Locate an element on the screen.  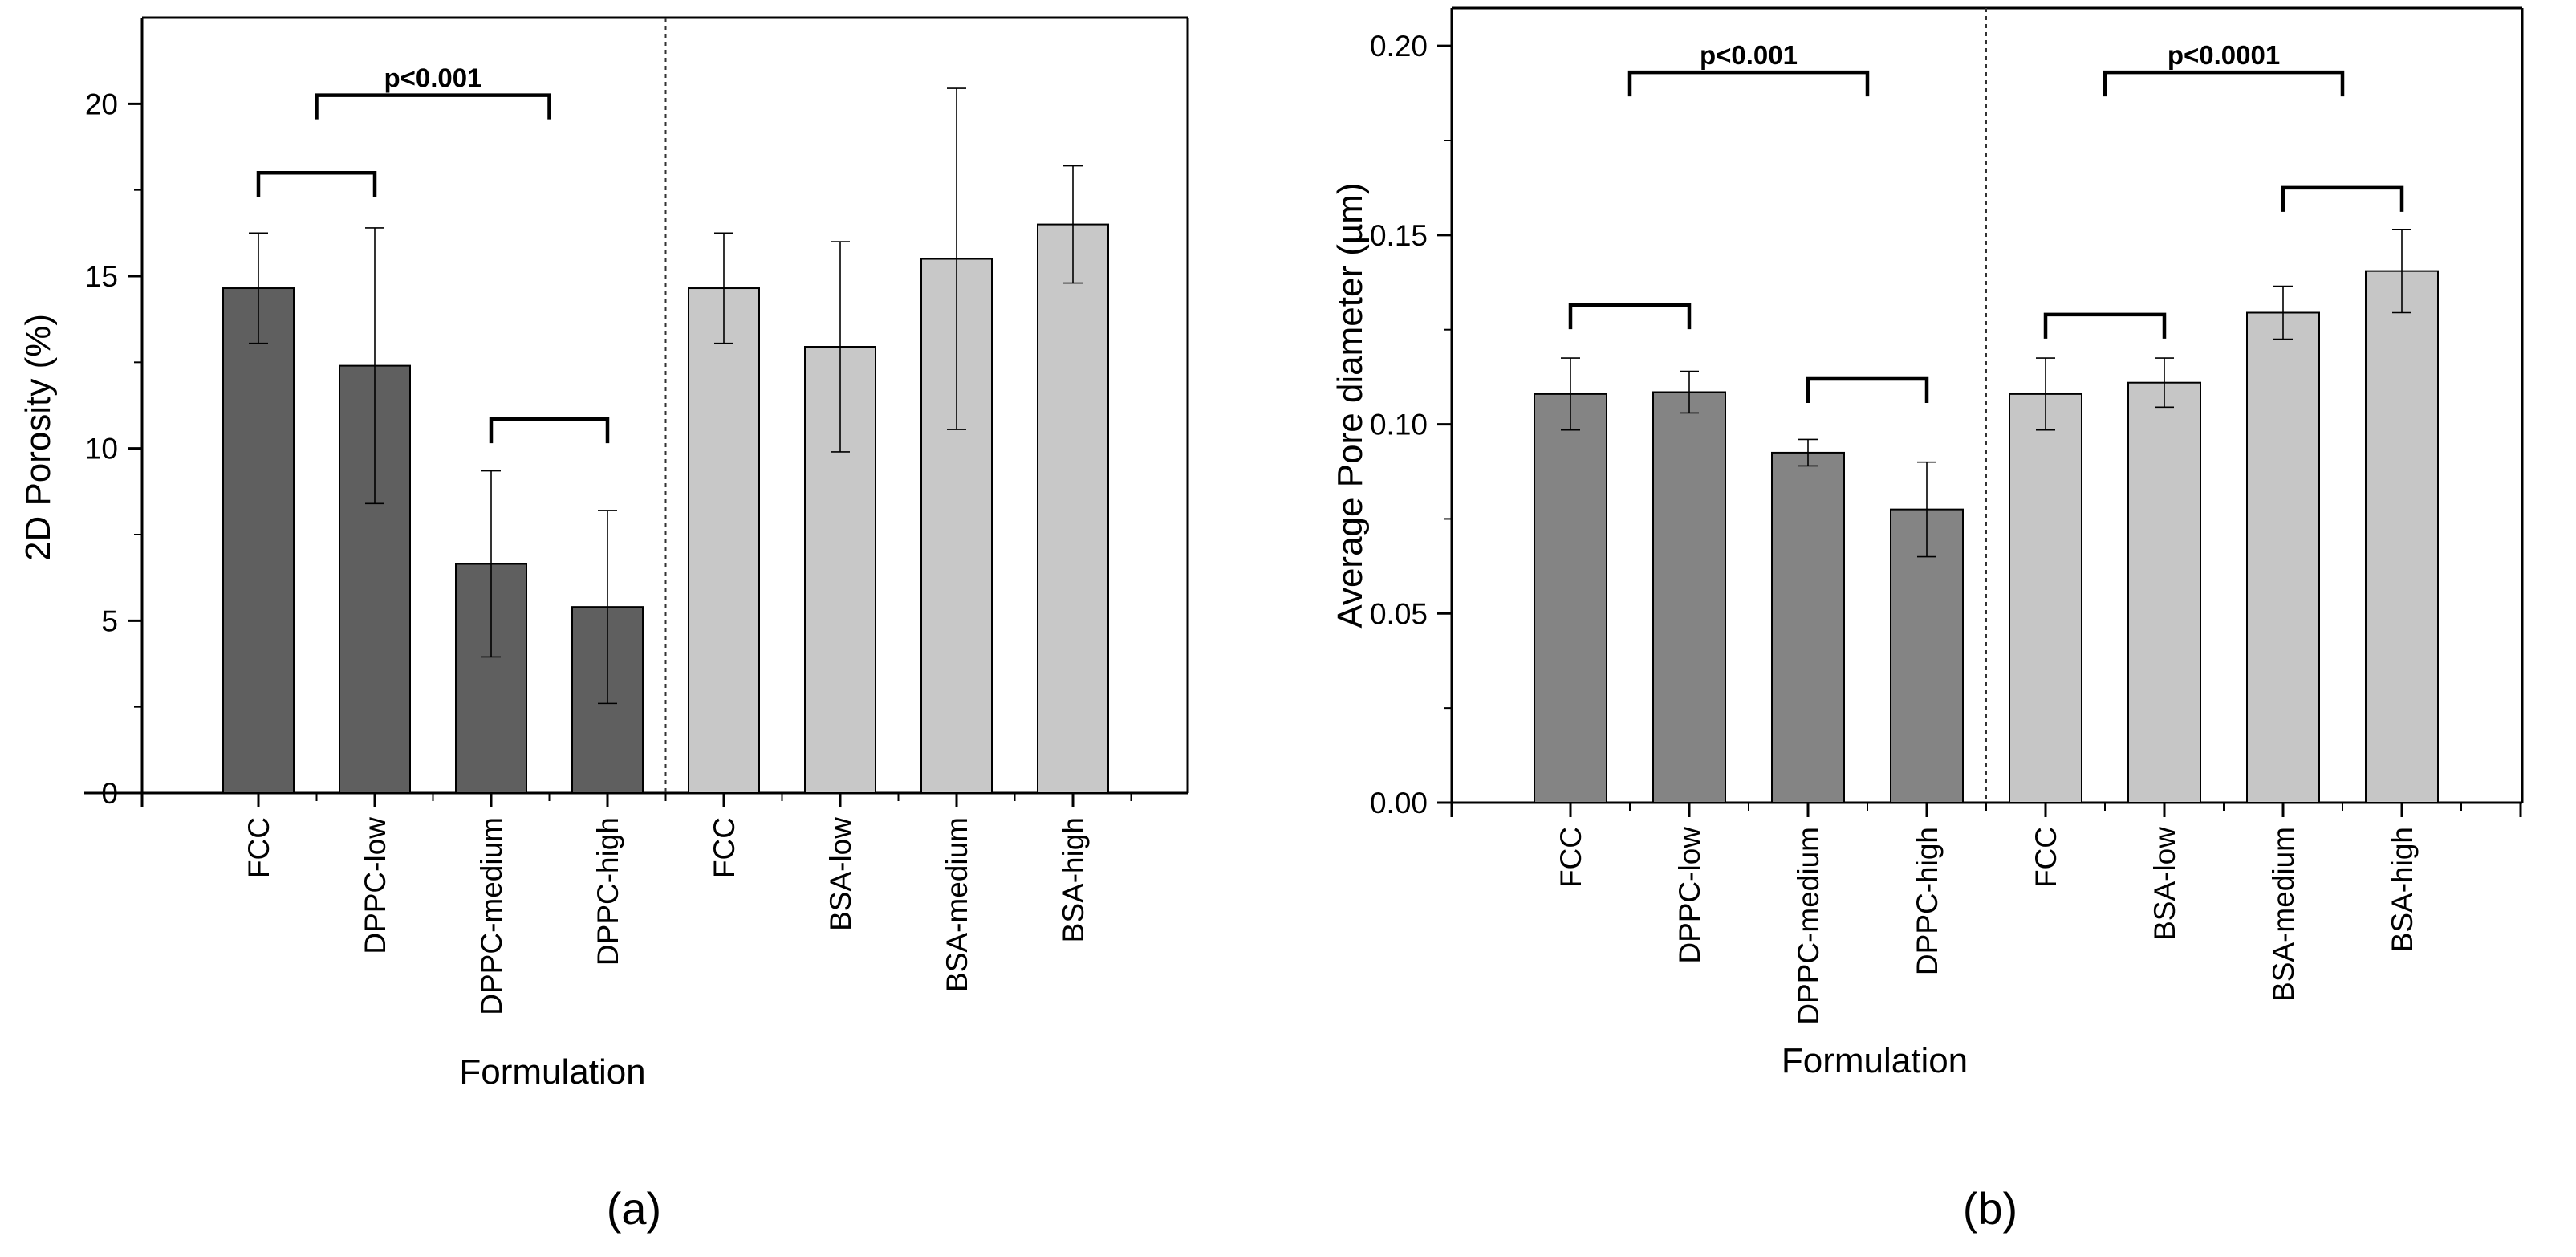
y-tick-label: 0.20 is located at coordinates (1399, 47).